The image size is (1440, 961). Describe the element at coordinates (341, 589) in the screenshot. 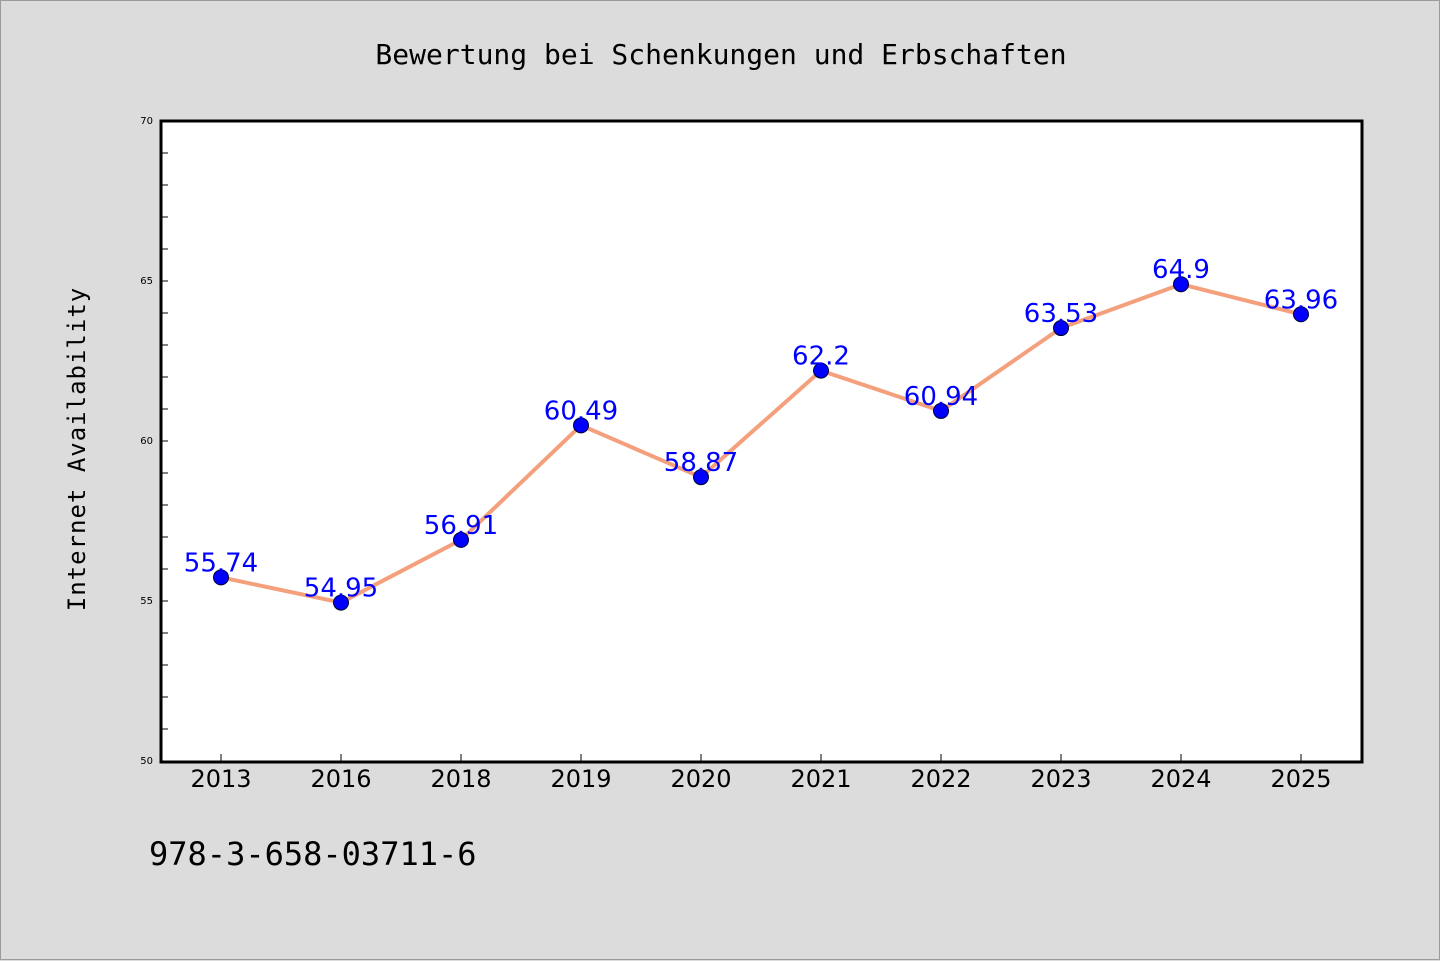

I see `data-label: 54.95` at that location.